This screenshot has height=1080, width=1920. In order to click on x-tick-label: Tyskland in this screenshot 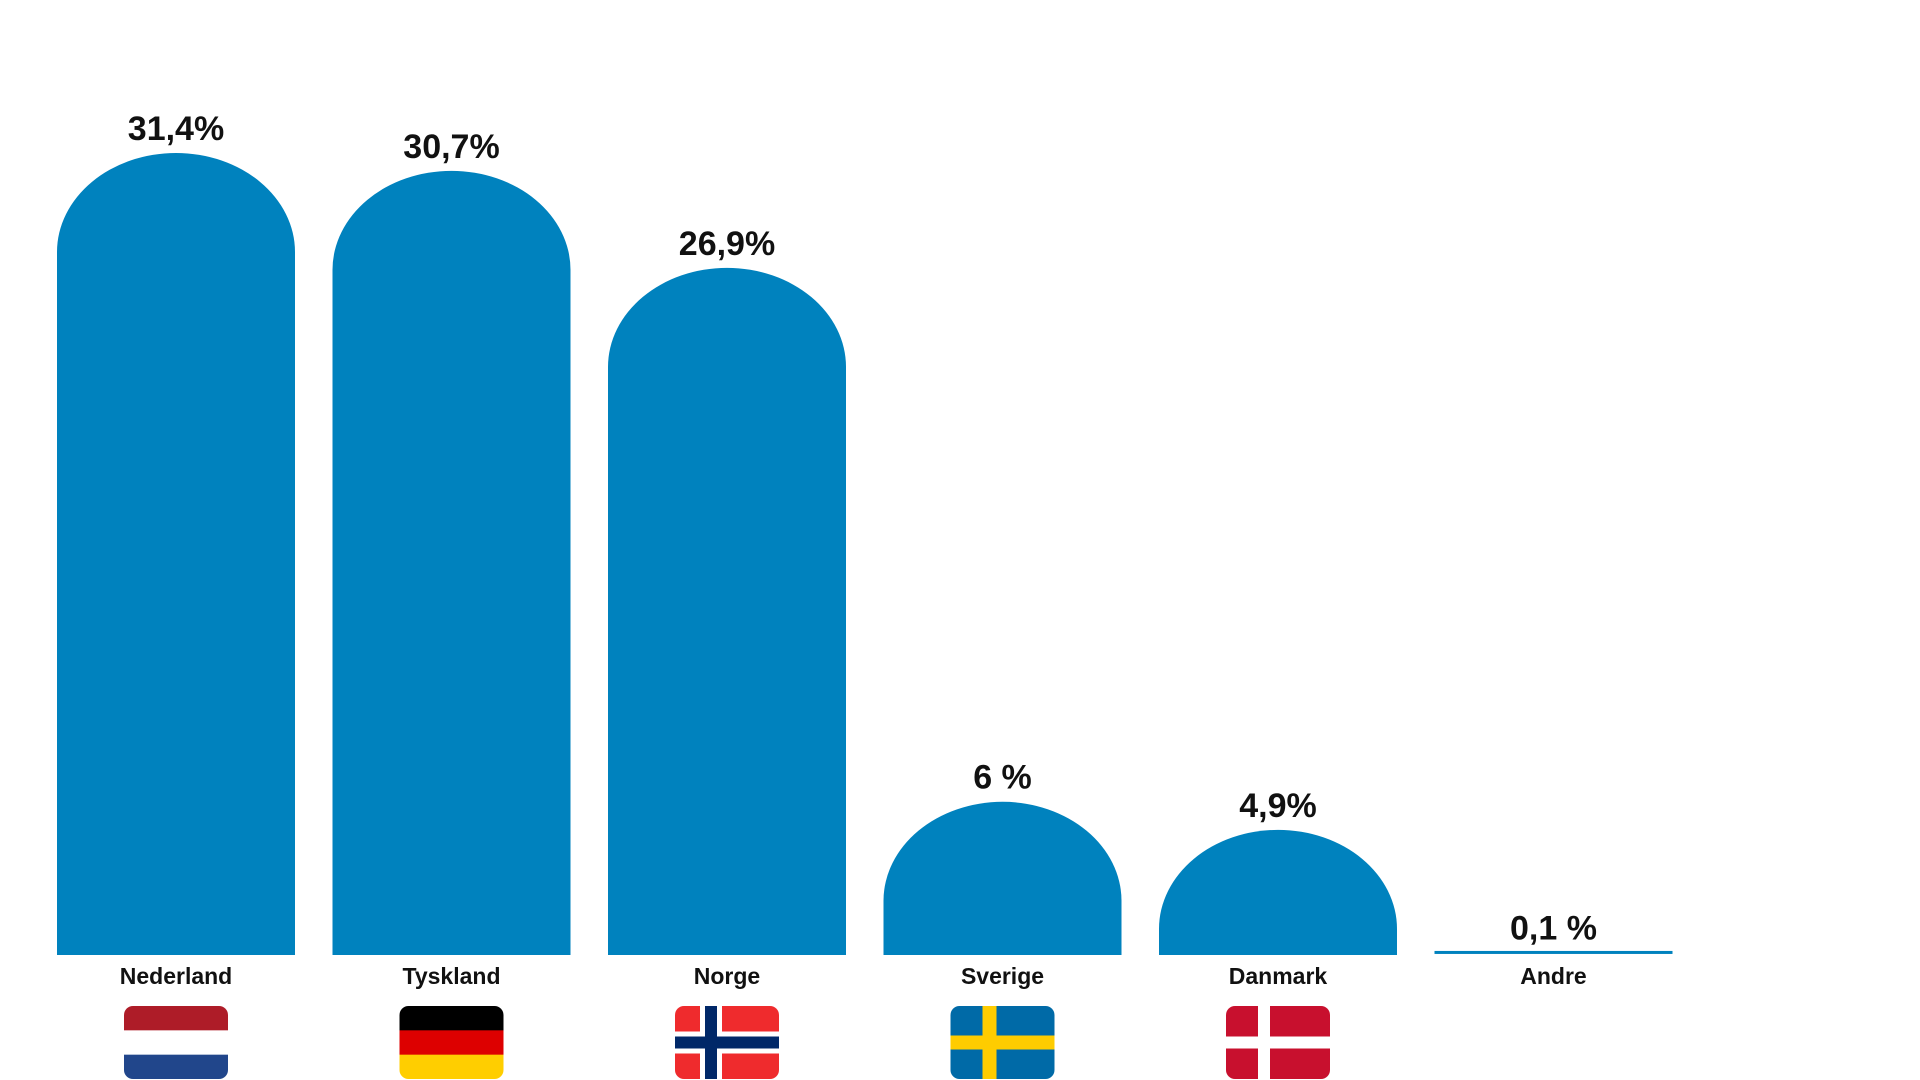, I will do `click(452, 976)`.